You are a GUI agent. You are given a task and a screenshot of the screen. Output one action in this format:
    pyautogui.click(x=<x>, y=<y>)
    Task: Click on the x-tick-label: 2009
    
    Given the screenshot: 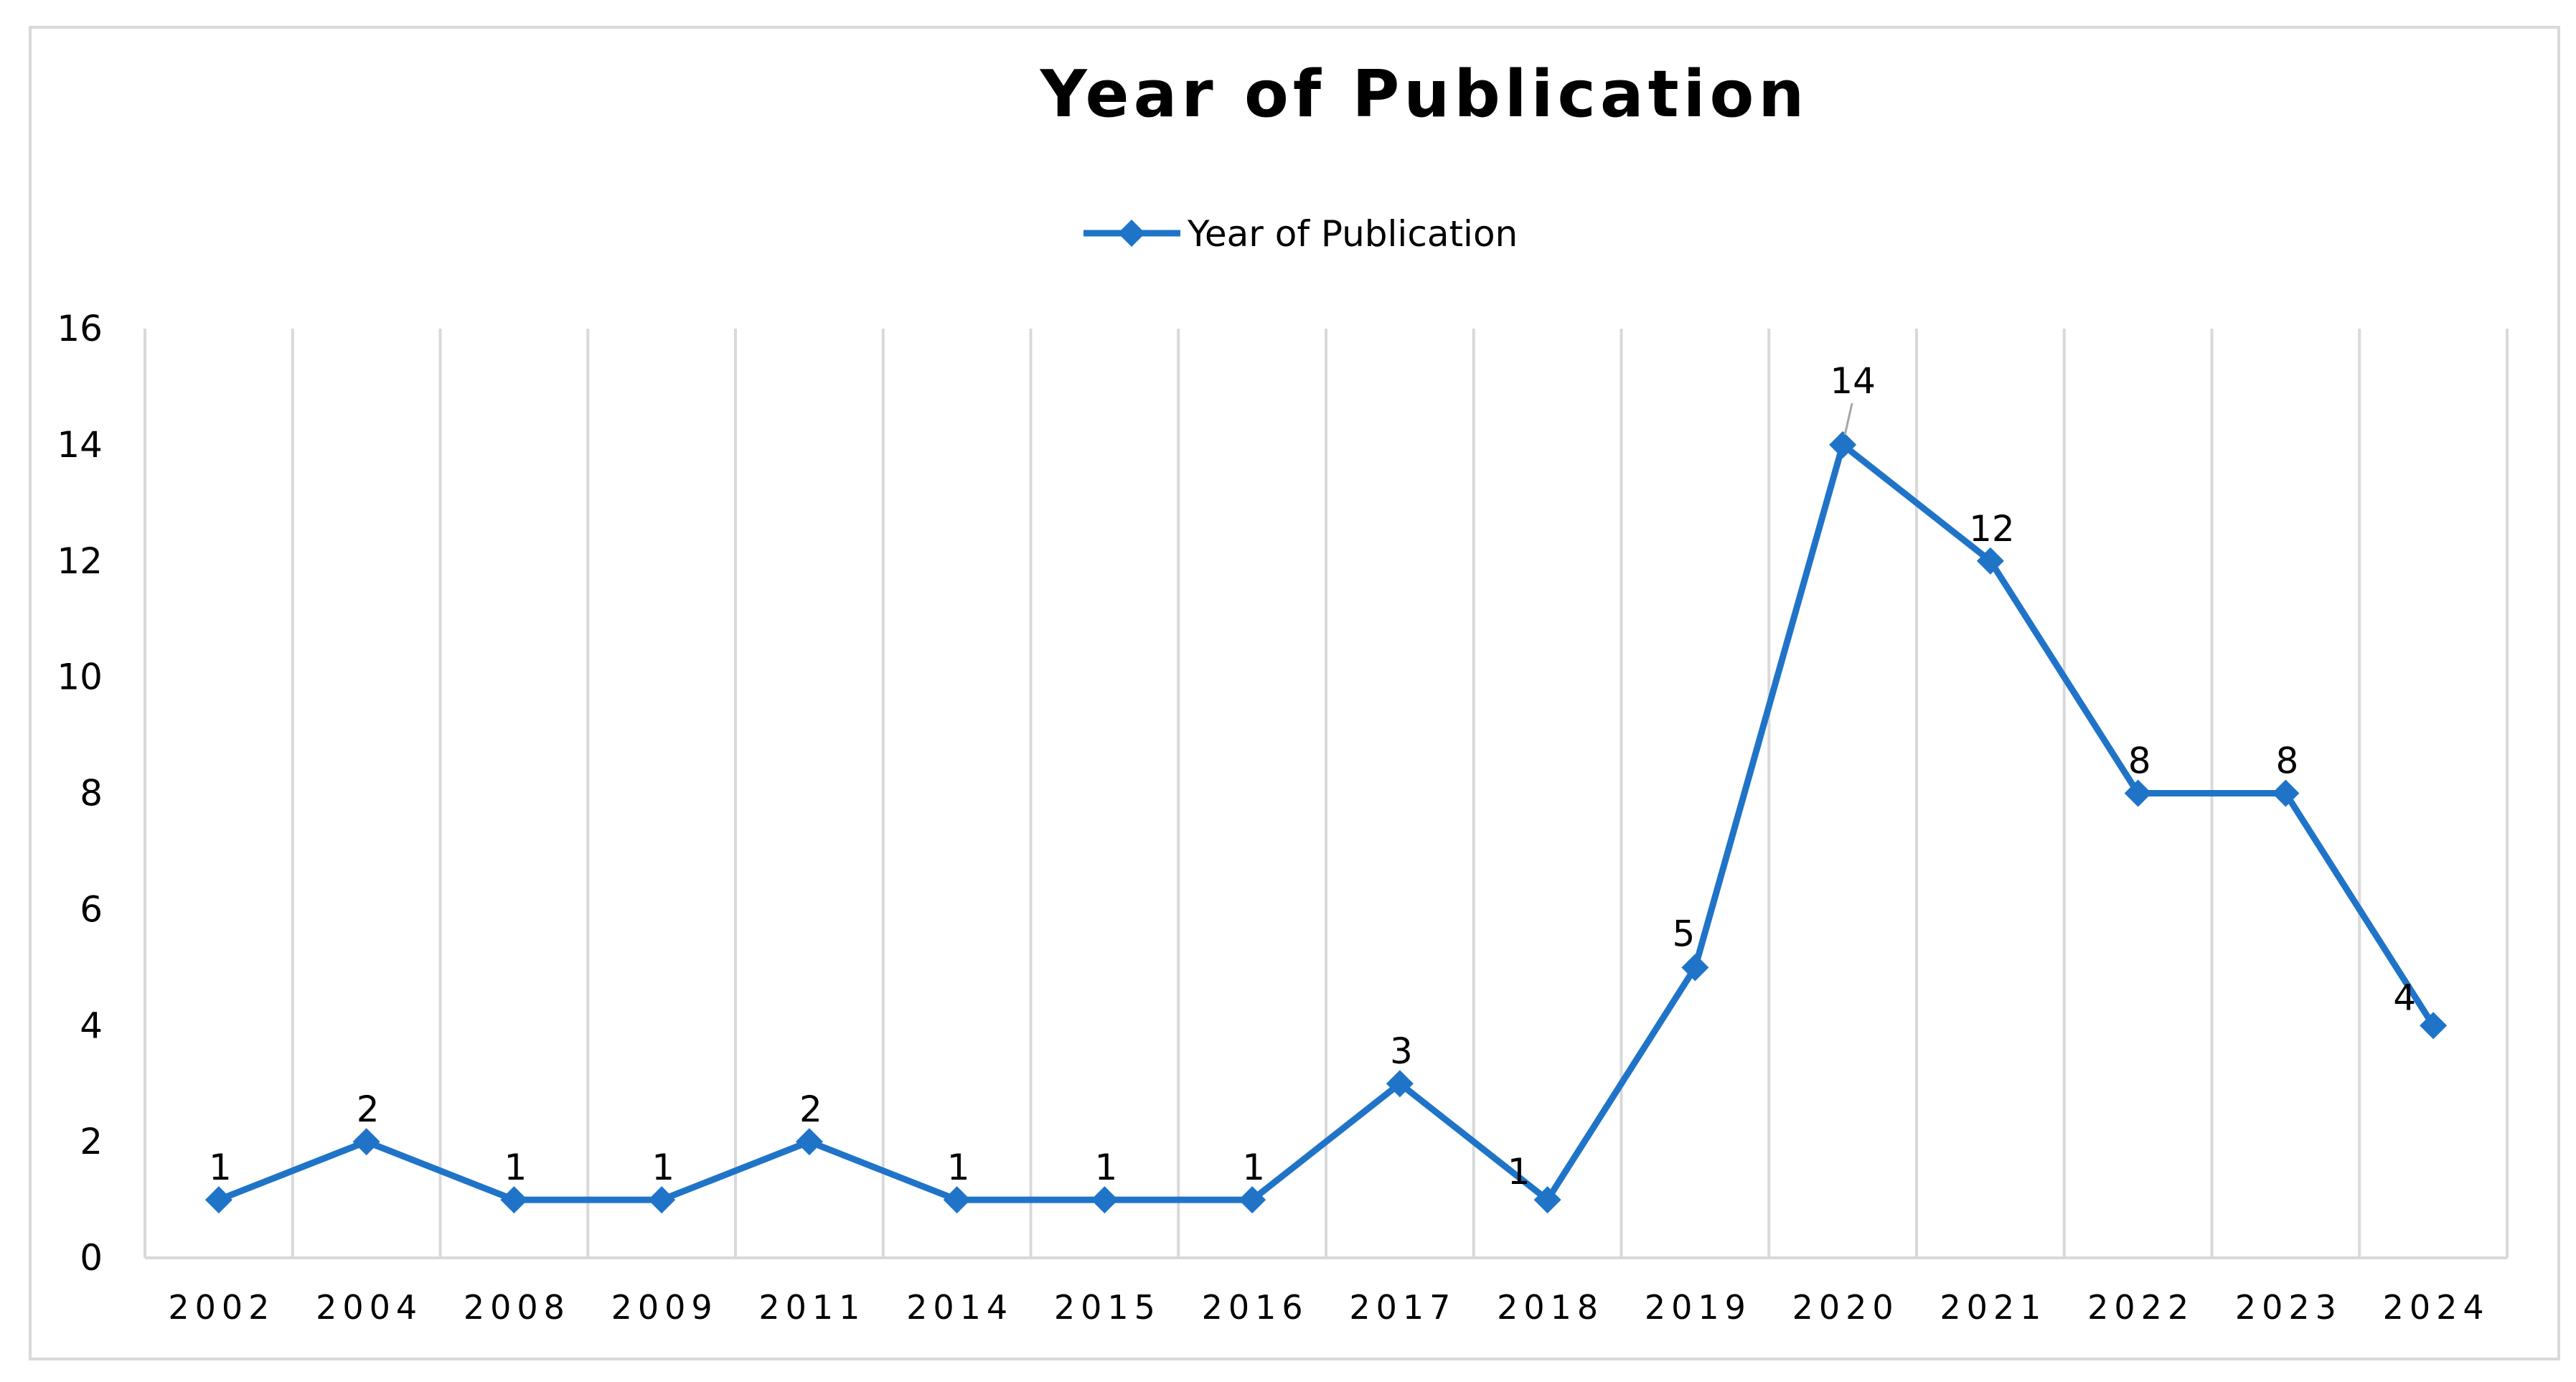 What is the action you would take?
    pyautogui.click(x=664, y=1308)
    